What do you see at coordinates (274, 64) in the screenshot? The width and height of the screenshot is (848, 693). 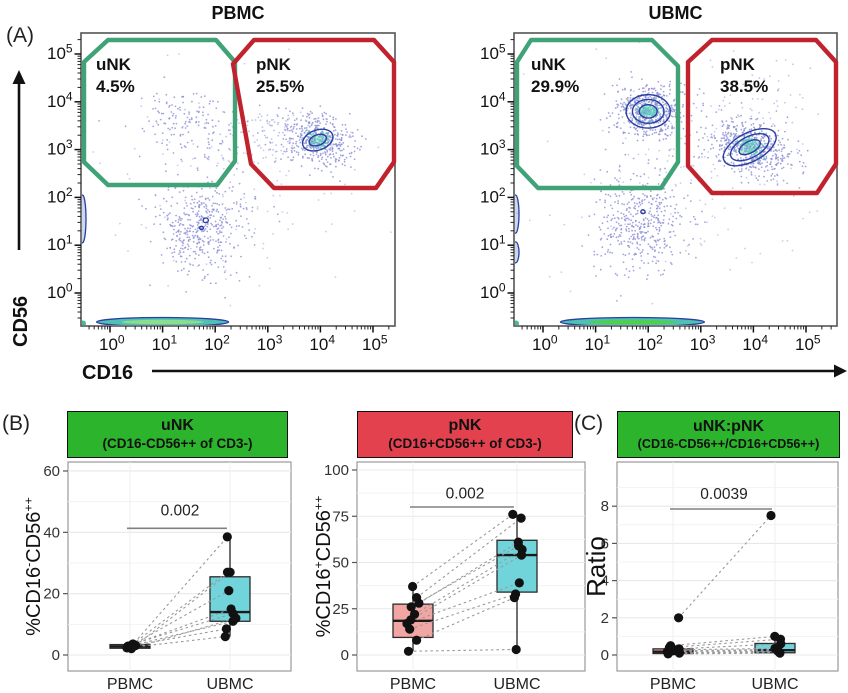 I see `gate-label: pNK` at bounding box center [274, 64].